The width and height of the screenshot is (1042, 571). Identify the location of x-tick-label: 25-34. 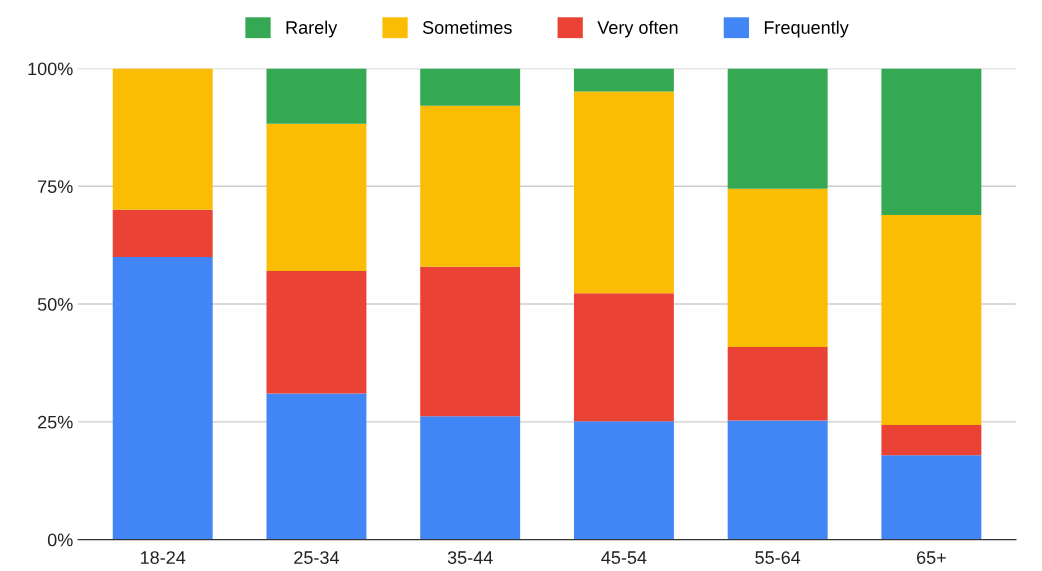
(317, 557).